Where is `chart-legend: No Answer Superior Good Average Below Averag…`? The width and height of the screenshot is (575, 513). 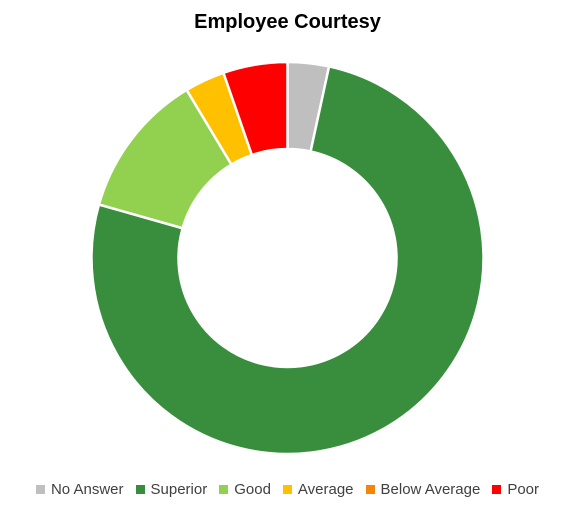 chart-legend: No Answer Superior Good Average Below Averag… is located at coordinates (287, 489).